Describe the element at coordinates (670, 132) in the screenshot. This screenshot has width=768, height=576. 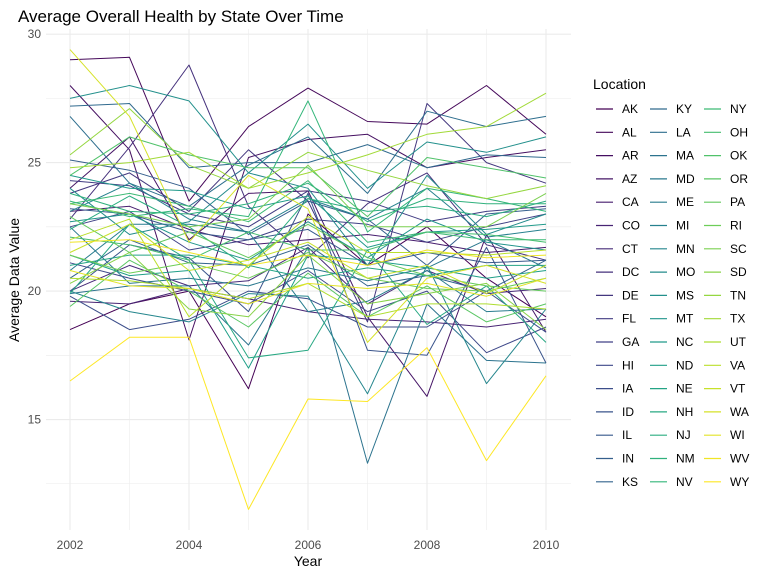
I see `legend-item-la: LA` at that location.